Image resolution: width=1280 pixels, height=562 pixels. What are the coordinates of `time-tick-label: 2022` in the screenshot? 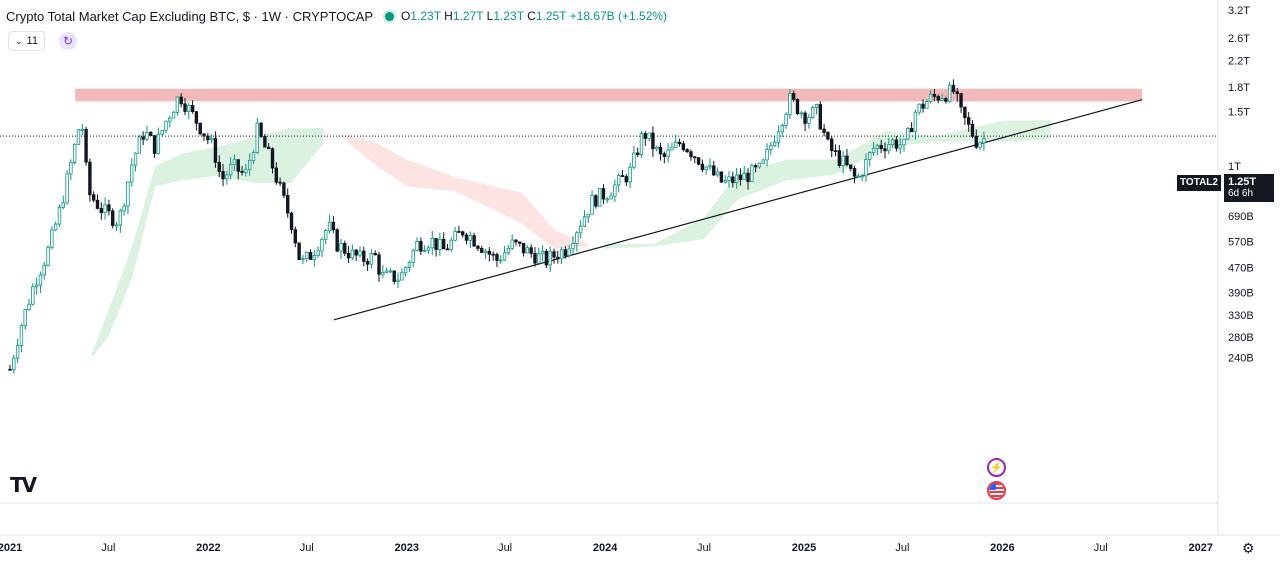 It's located at (208, 548).